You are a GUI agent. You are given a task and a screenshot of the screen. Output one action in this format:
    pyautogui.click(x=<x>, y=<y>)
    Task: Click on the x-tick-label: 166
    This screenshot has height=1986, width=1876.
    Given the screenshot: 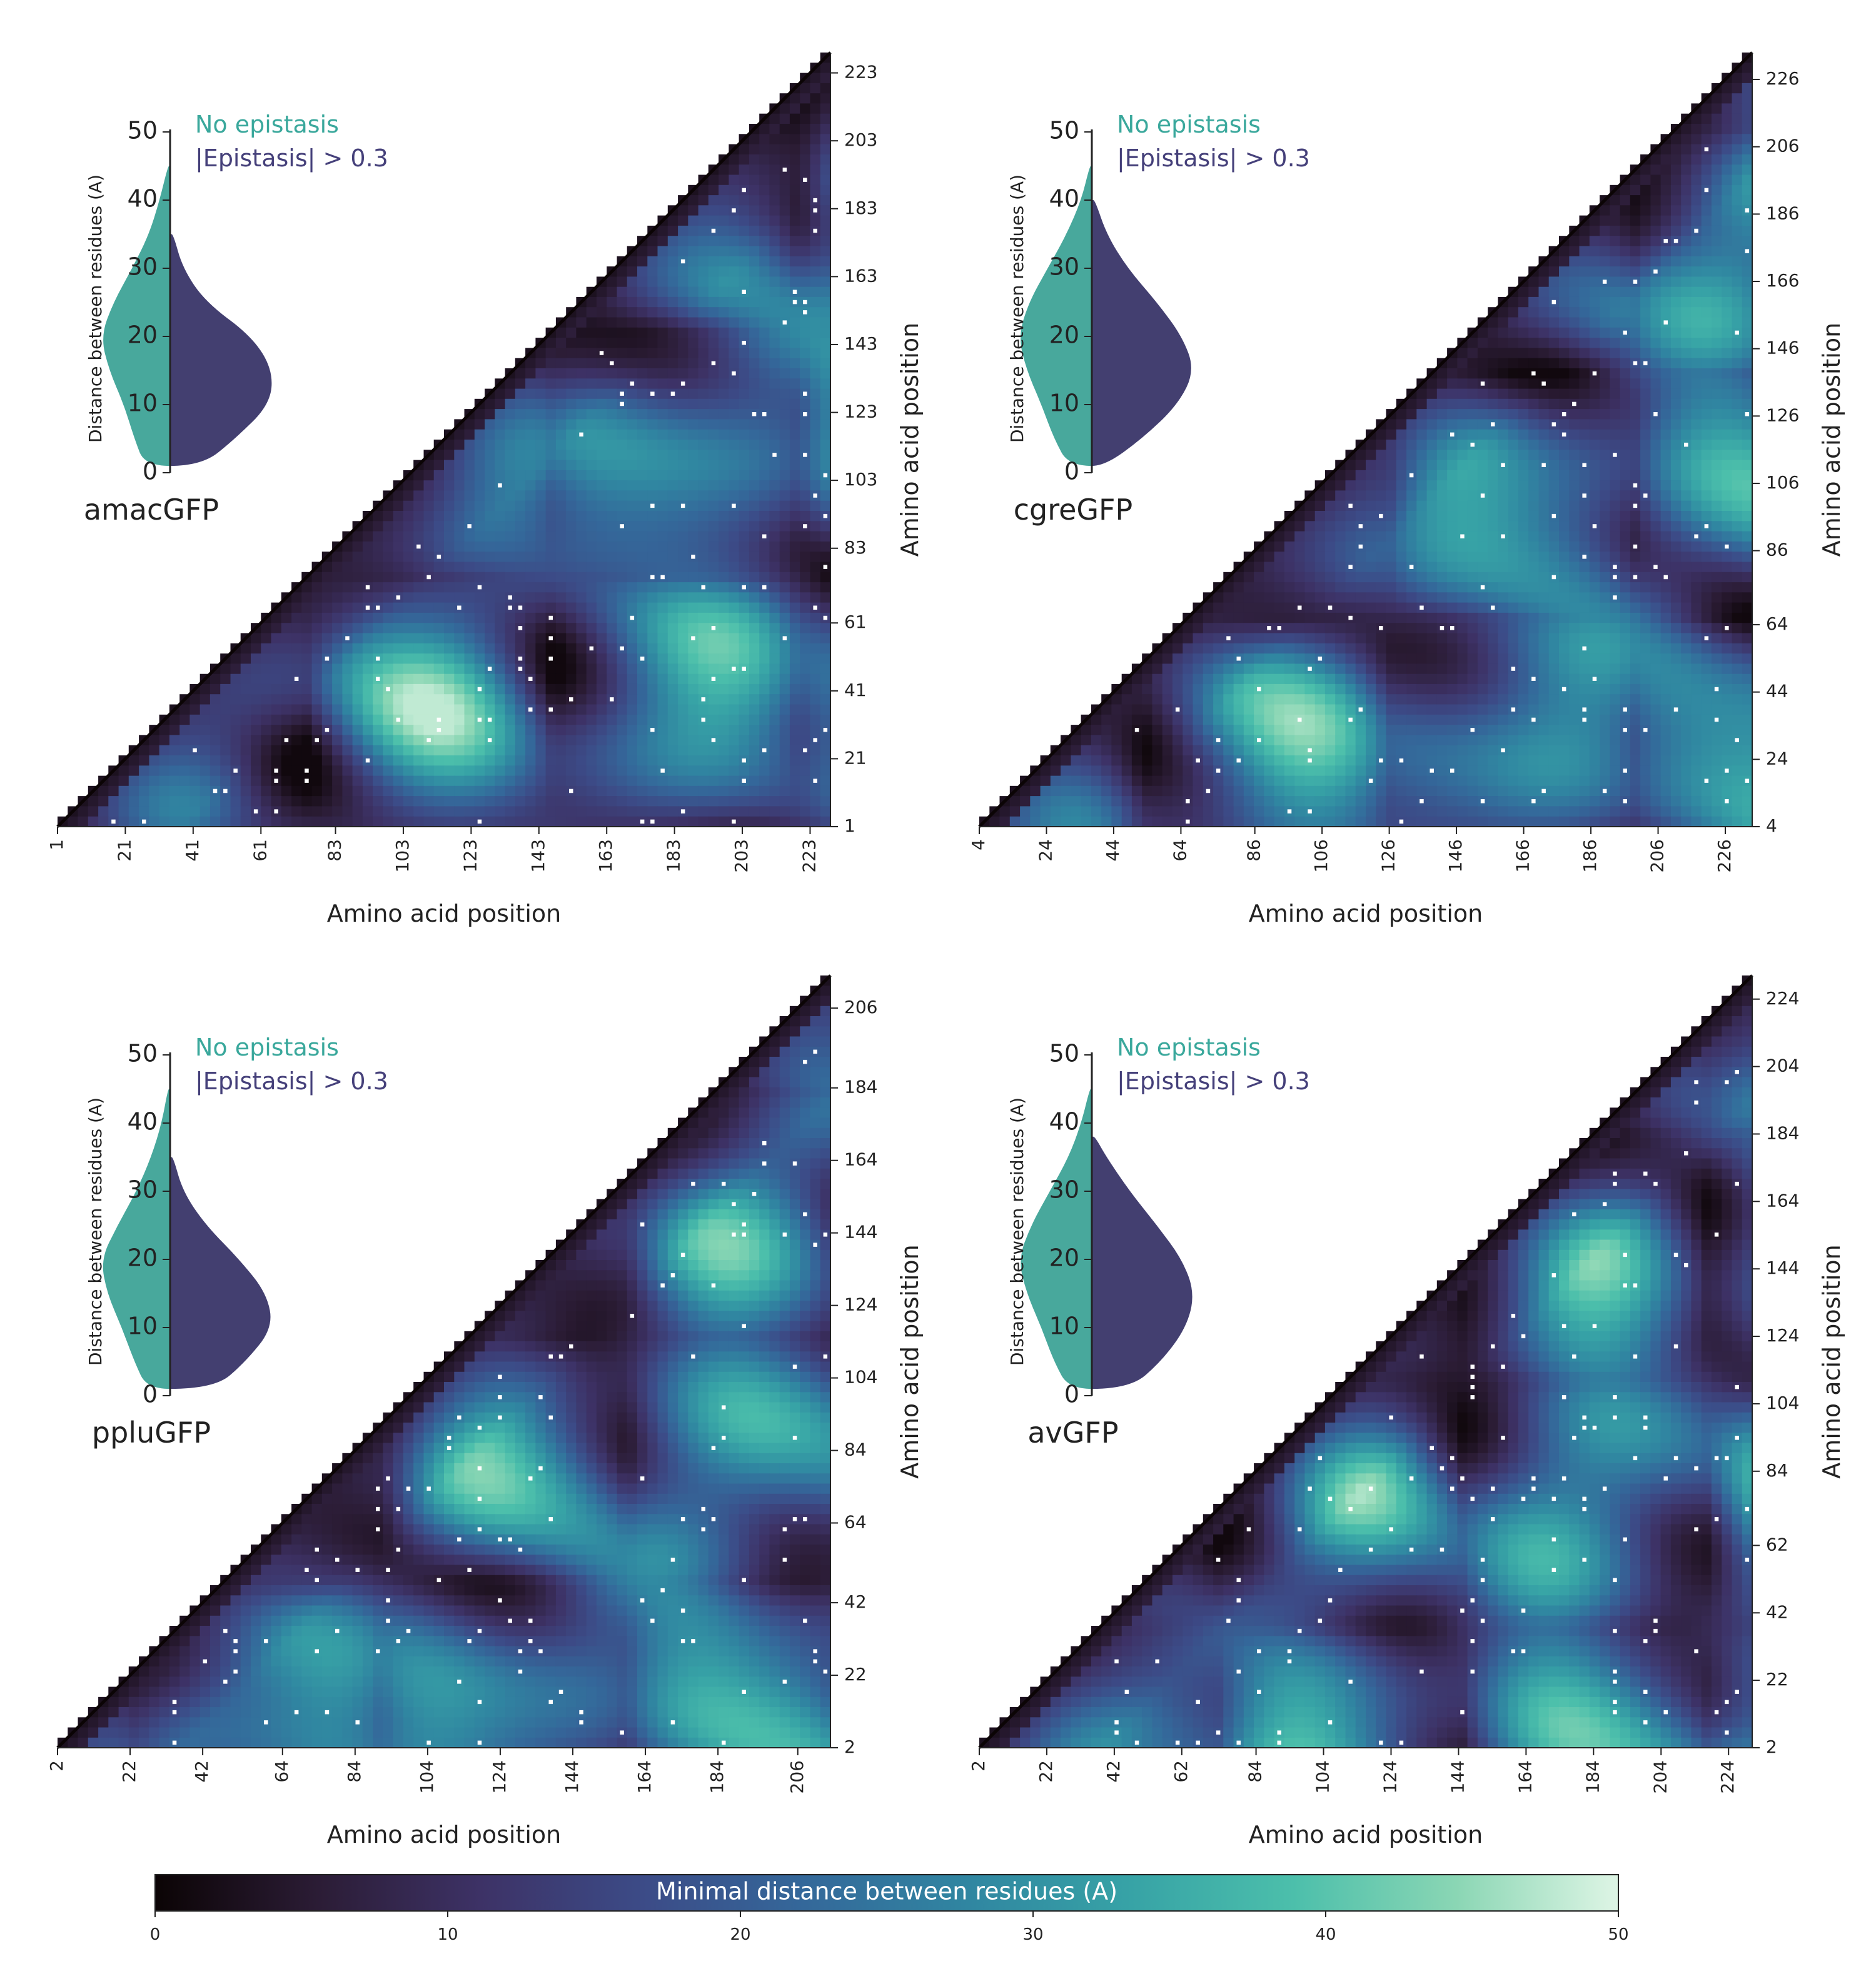 What is the action you would take?
    pyautogui.click(x=1523, y=855)
    